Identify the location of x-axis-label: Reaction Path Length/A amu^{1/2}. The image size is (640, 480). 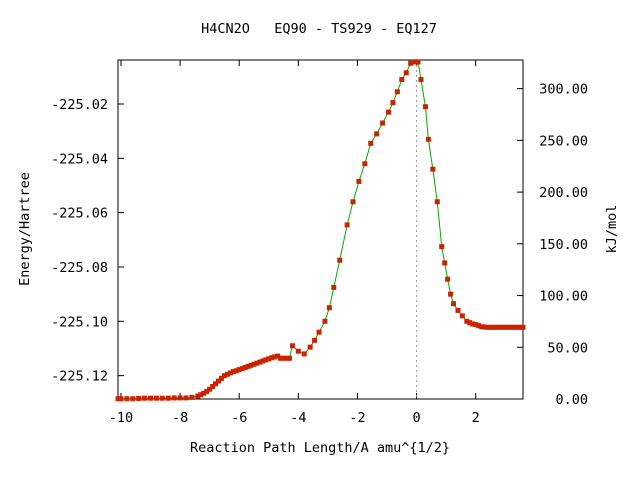
(320, 448).